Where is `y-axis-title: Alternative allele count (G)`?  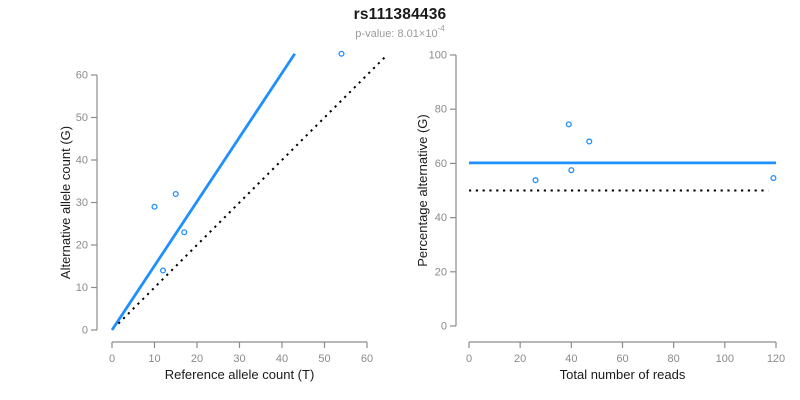 y-axis-title: Alternative allele count (G) is located at coordinates (65, 202).